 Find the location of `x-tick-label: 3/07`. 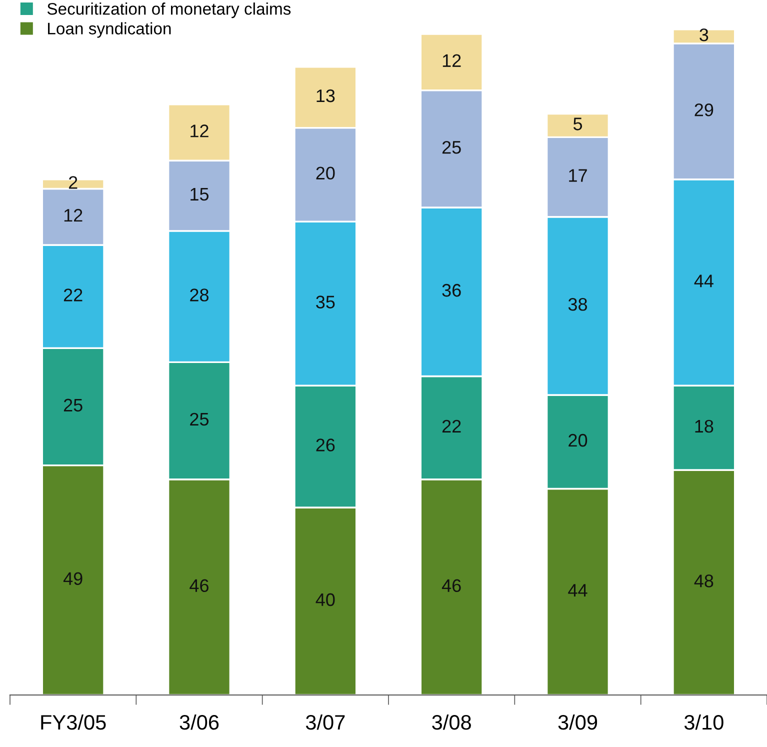

x-tick-label: 3/07 is located at coordinates (325, 722).